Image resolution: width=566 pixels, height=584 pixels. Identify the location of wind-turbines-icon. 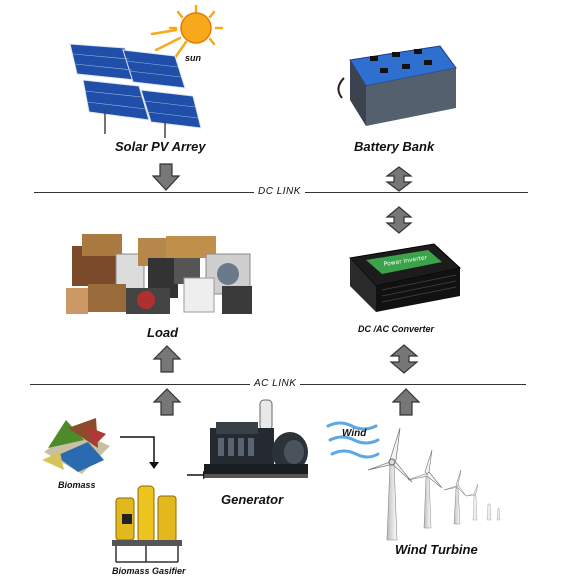
(434, 484).